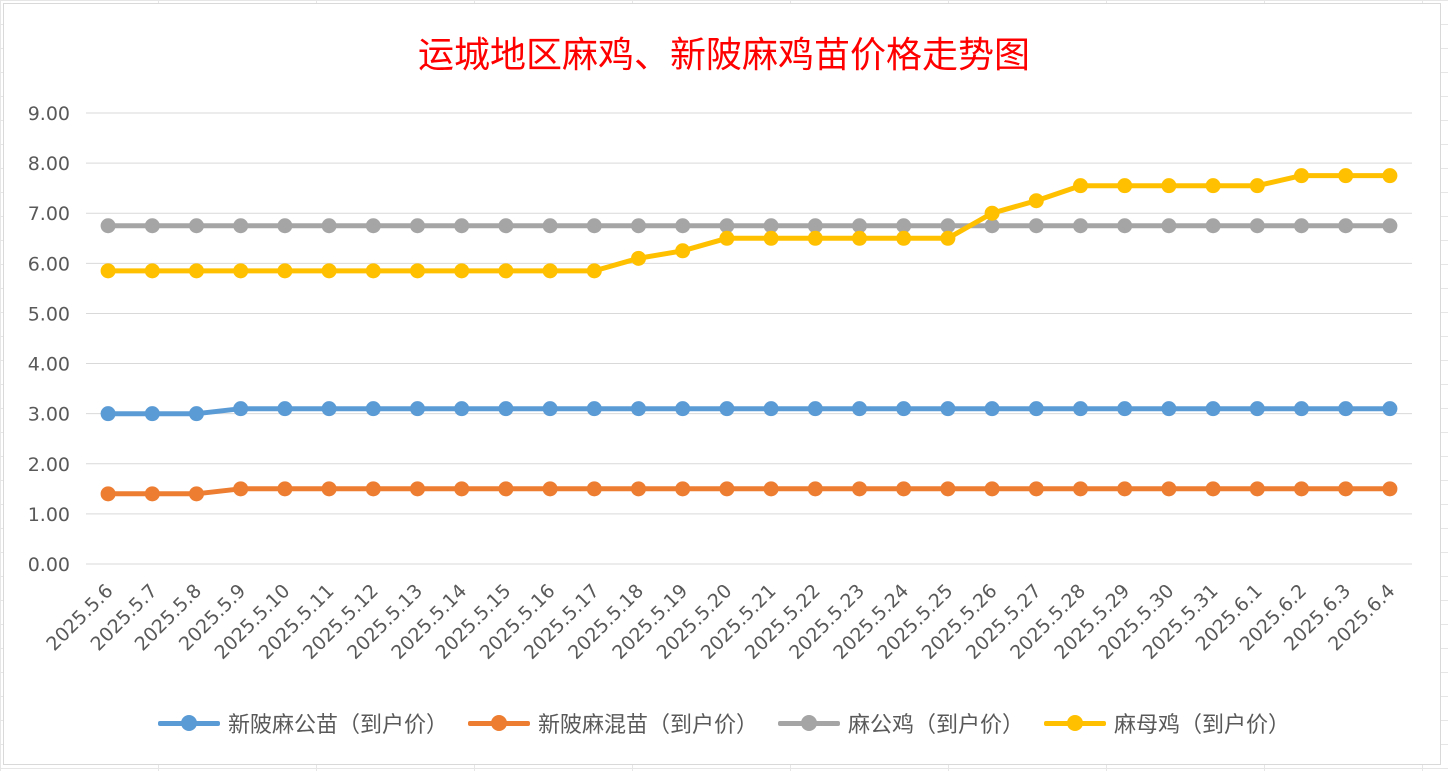 This screenshot has width=1448, height=771. I want to click on legend-item: 新陂麻公苗（到户价）, so click(302, 723).